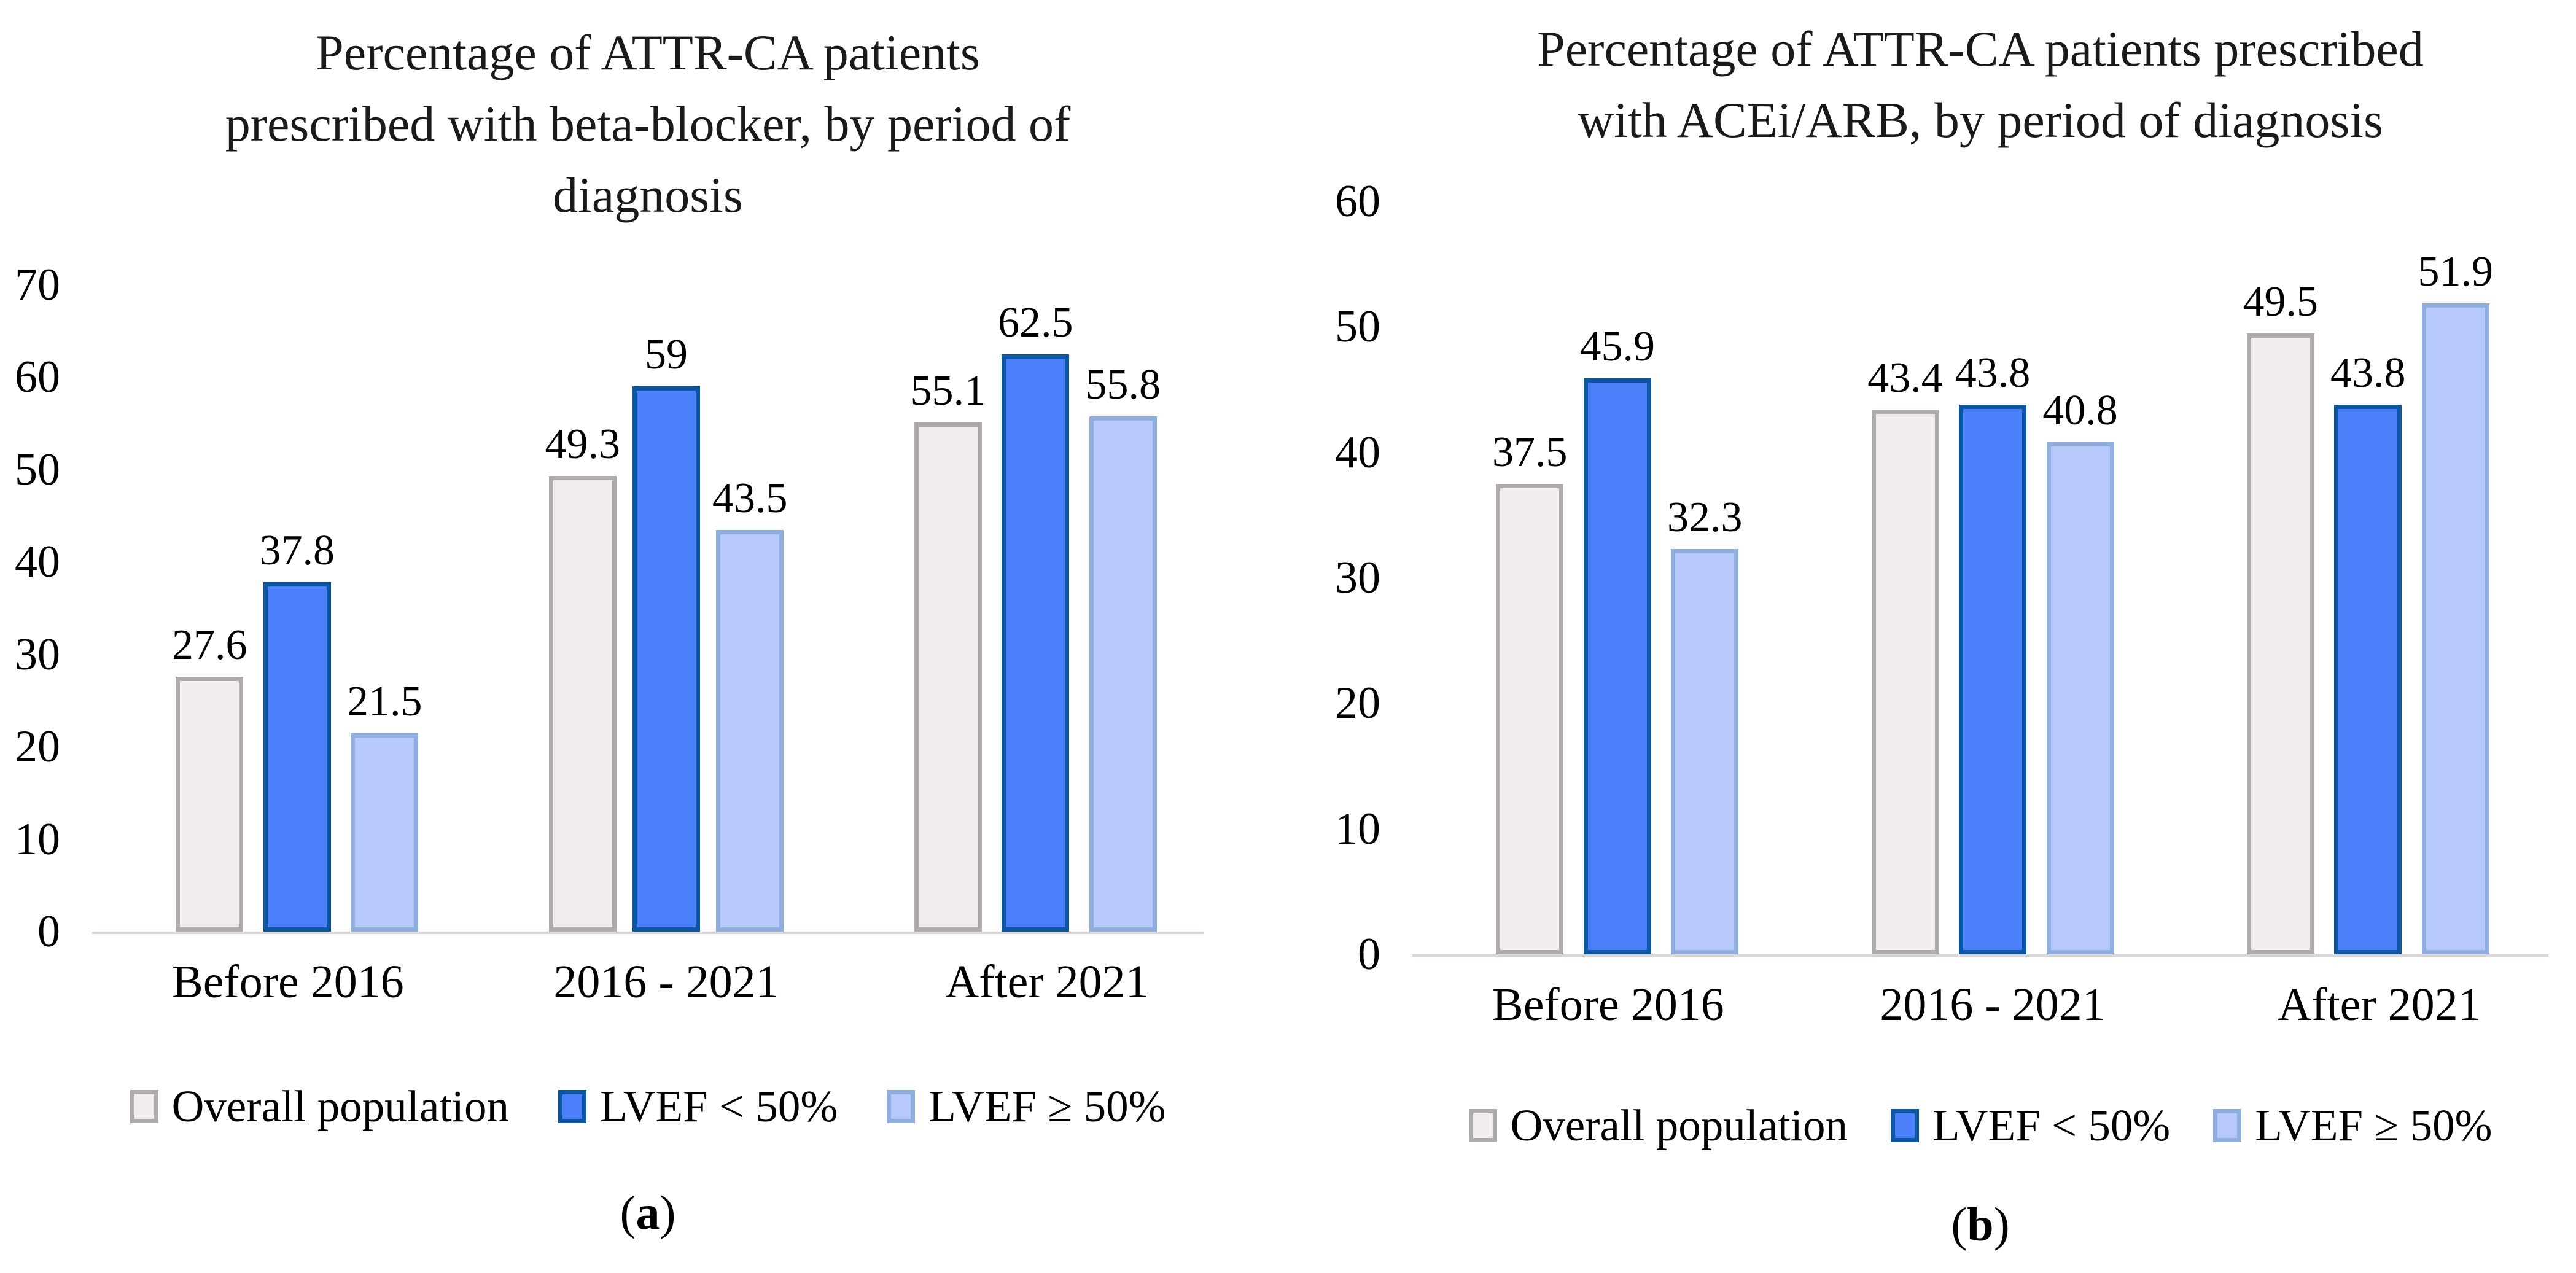 Image resolution: width=2576 pixels, height=1273 pixels. What do you see at coordinates (1530, 452) in the screenshot?
I see `bar-value-label: 37.5` at bounding box center [1530, 452].